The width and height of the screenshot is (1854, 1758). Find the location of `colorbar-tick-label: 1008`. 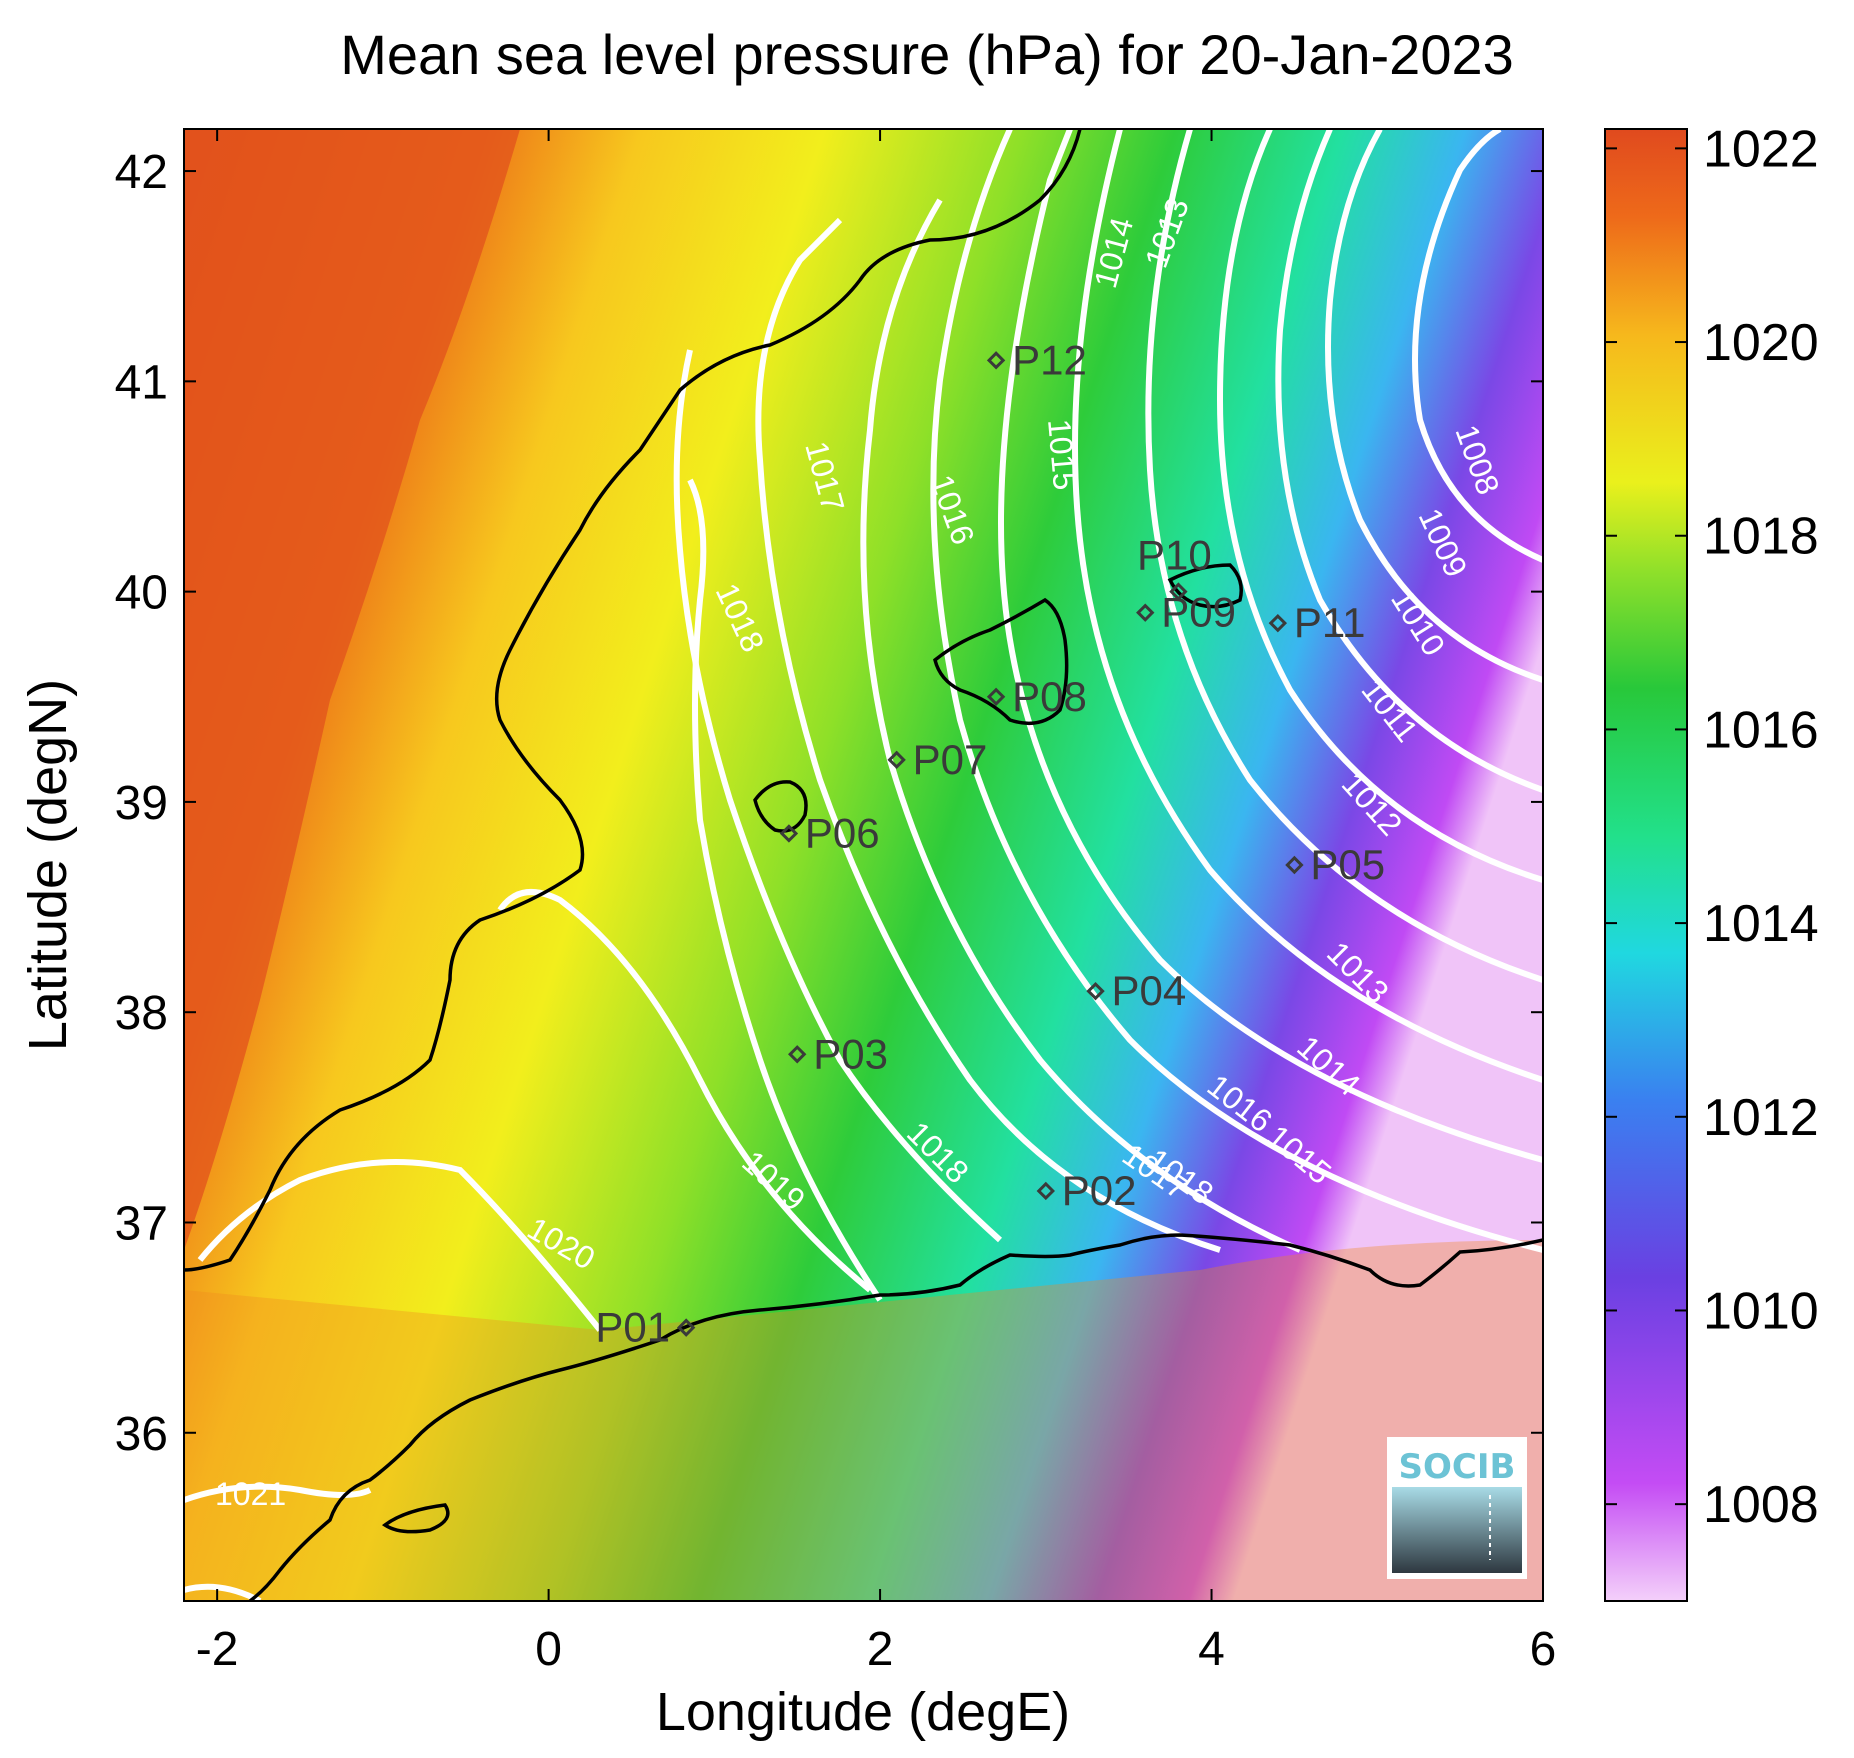

colorbar-tick-label: 1008 is located at coordinates (1761, 1505).